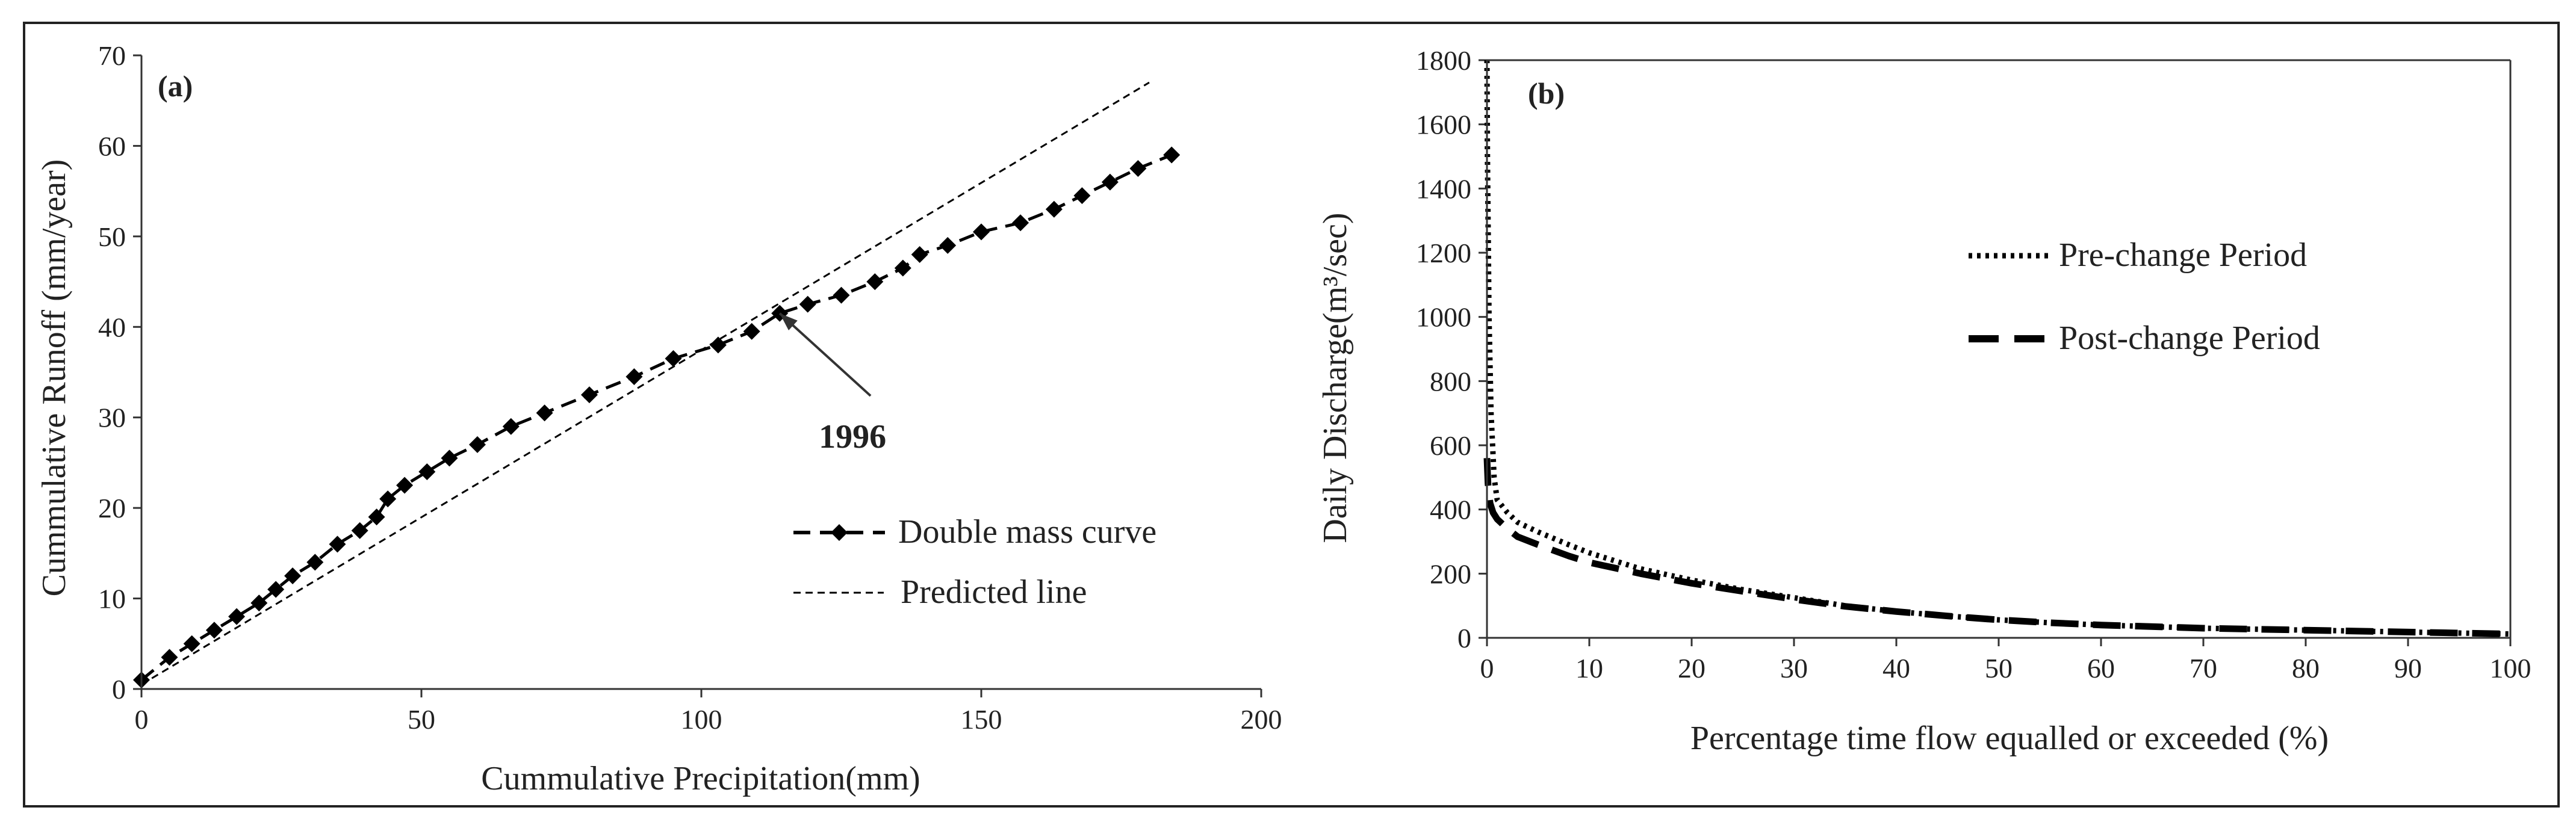 The width and height of the screenshot is (2576, 834). What do you see at coordinates (112, 327) in the screenshot?
I see `y-tick-label: 40` at bounding box center [112, 327].